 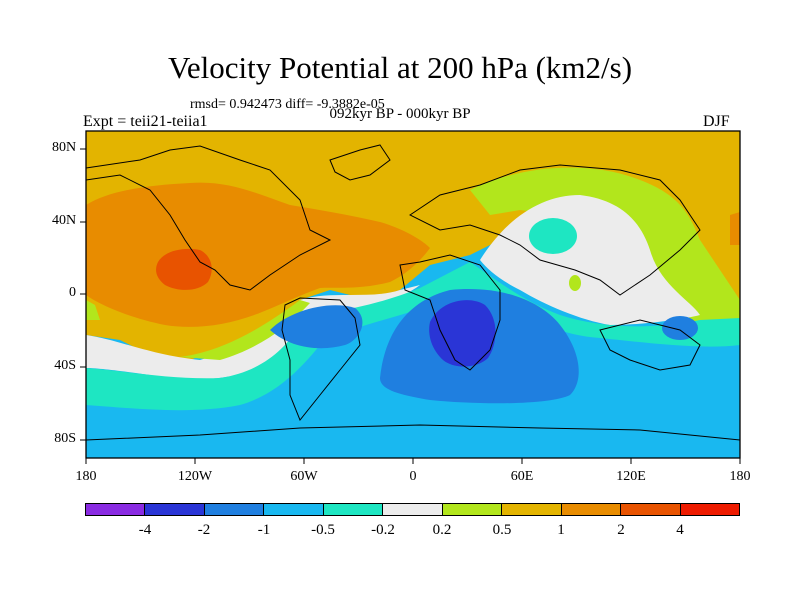 I want to click on lat-label-0: 0, so click(x=72, y=292).